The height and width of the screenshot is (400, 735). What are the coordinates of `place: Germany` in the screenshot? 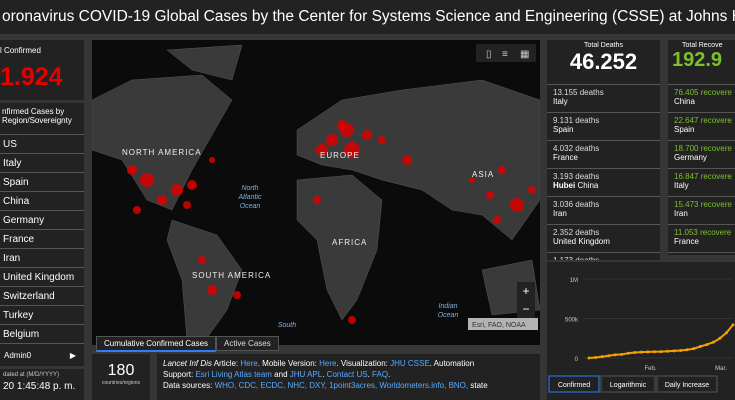 It's located at (701, 157).